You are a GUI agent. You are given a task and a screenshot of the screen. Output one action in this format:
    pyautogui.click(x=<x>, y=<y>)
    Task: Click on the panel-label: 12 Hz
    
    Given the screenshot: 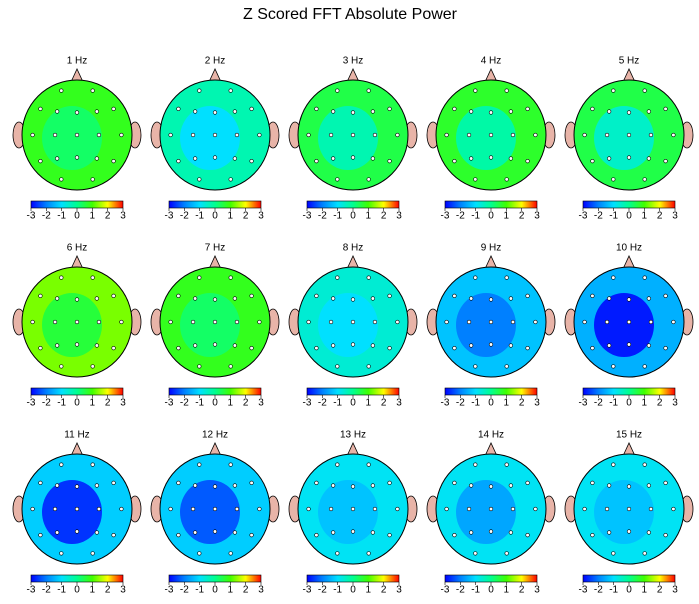 What is the action you would take?
    pyautogui.click(x=215, y=435)
    